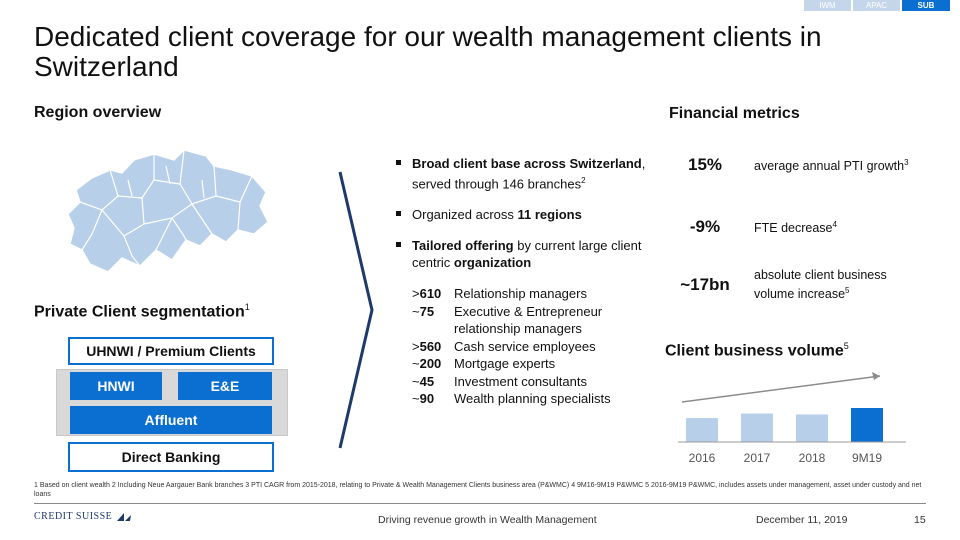 The height and width of the screenshot is (540, 960). What do you see at coordinates (795, 228) in the screenshot?
I see `metric-description: FTE decrease4` at bounding box center [795, 228].